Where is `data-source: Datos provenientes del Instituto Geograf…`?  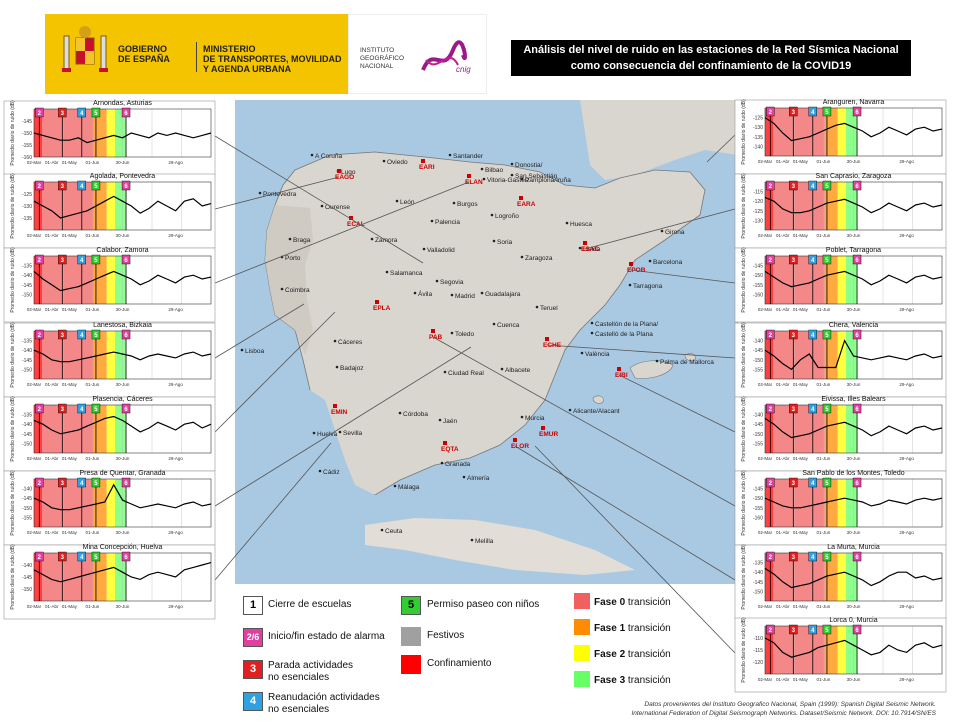
data-source: Datos provenientes del Instituto Geograf… is located at coordinates (748, 709).